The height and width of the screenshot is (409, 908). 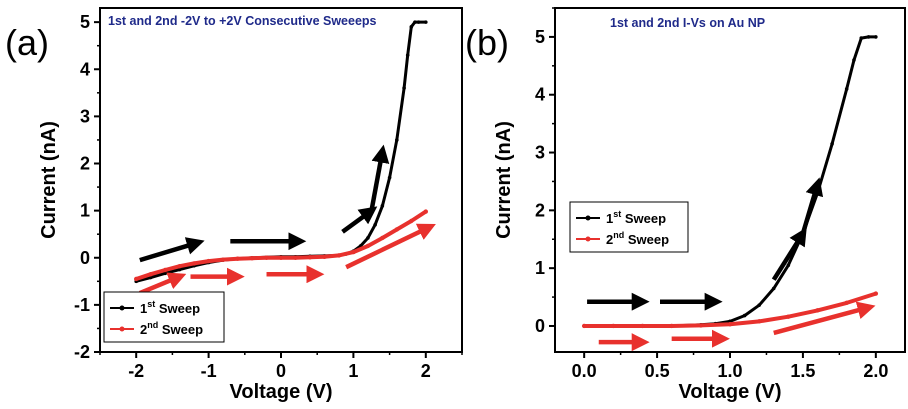 What do you see at coordinates (85, 69) in the screenshot?
I see `y-tick-label: 4` at bounding box center [85, 69].